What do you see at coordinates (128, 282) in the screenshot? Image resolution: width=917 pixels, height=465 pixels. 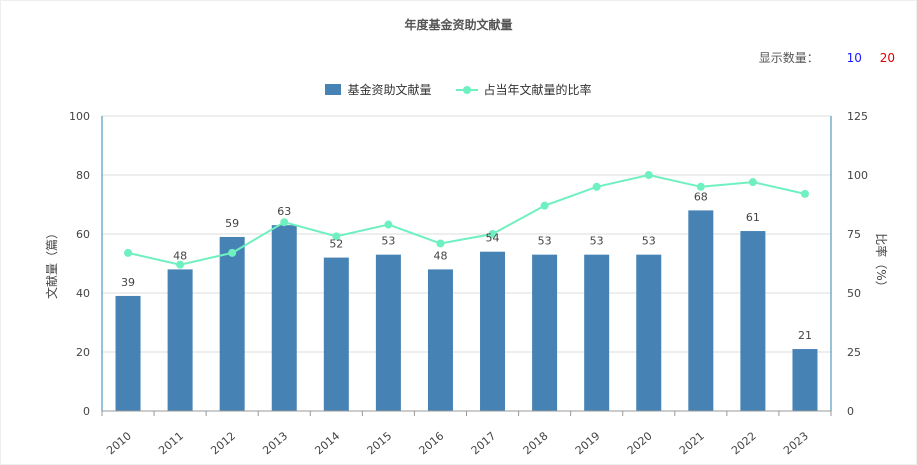 I see `bar-value-label: 39` at bounding box center [128, 282].